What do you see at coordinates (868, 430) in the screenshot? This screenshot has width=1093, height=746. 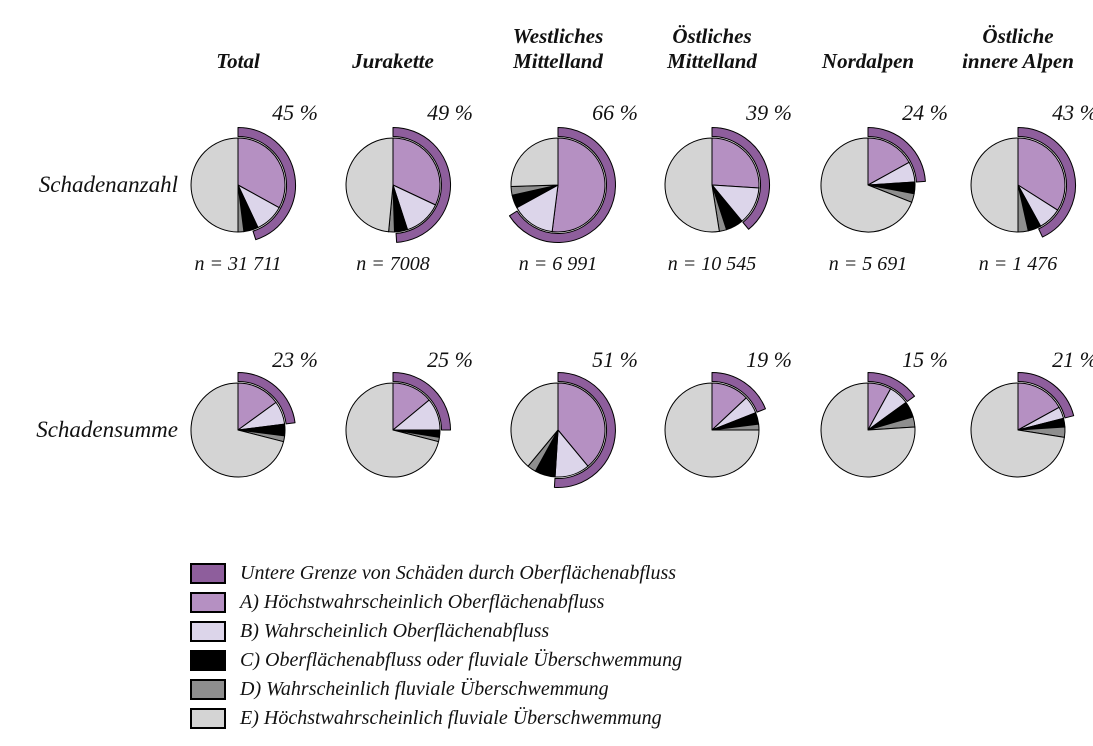 I see `pie-schadensumme-nordalpen` at bounding box center [868, 430].